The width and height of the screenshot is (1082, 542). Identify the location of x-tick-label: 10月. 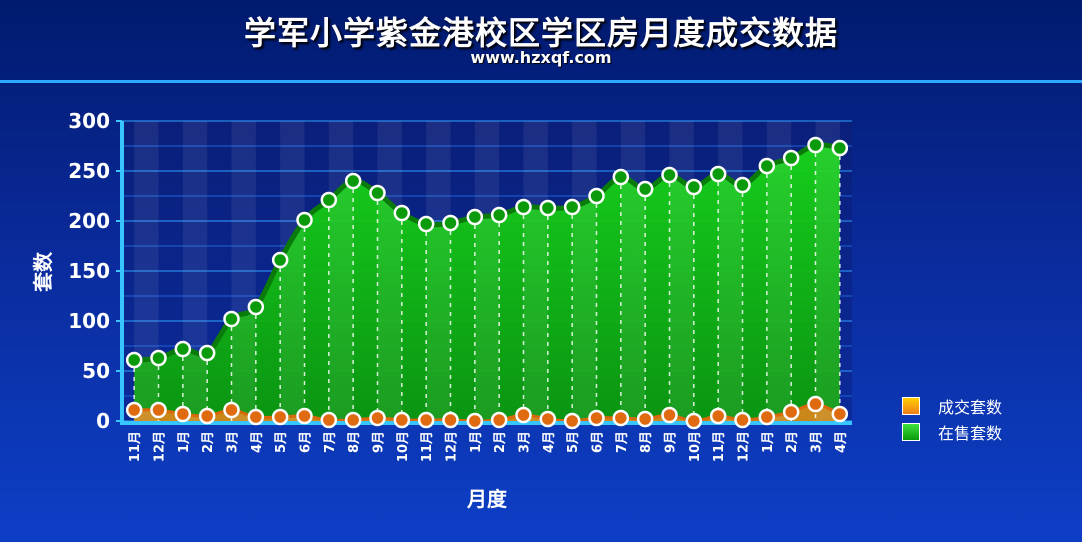
(695, 446).